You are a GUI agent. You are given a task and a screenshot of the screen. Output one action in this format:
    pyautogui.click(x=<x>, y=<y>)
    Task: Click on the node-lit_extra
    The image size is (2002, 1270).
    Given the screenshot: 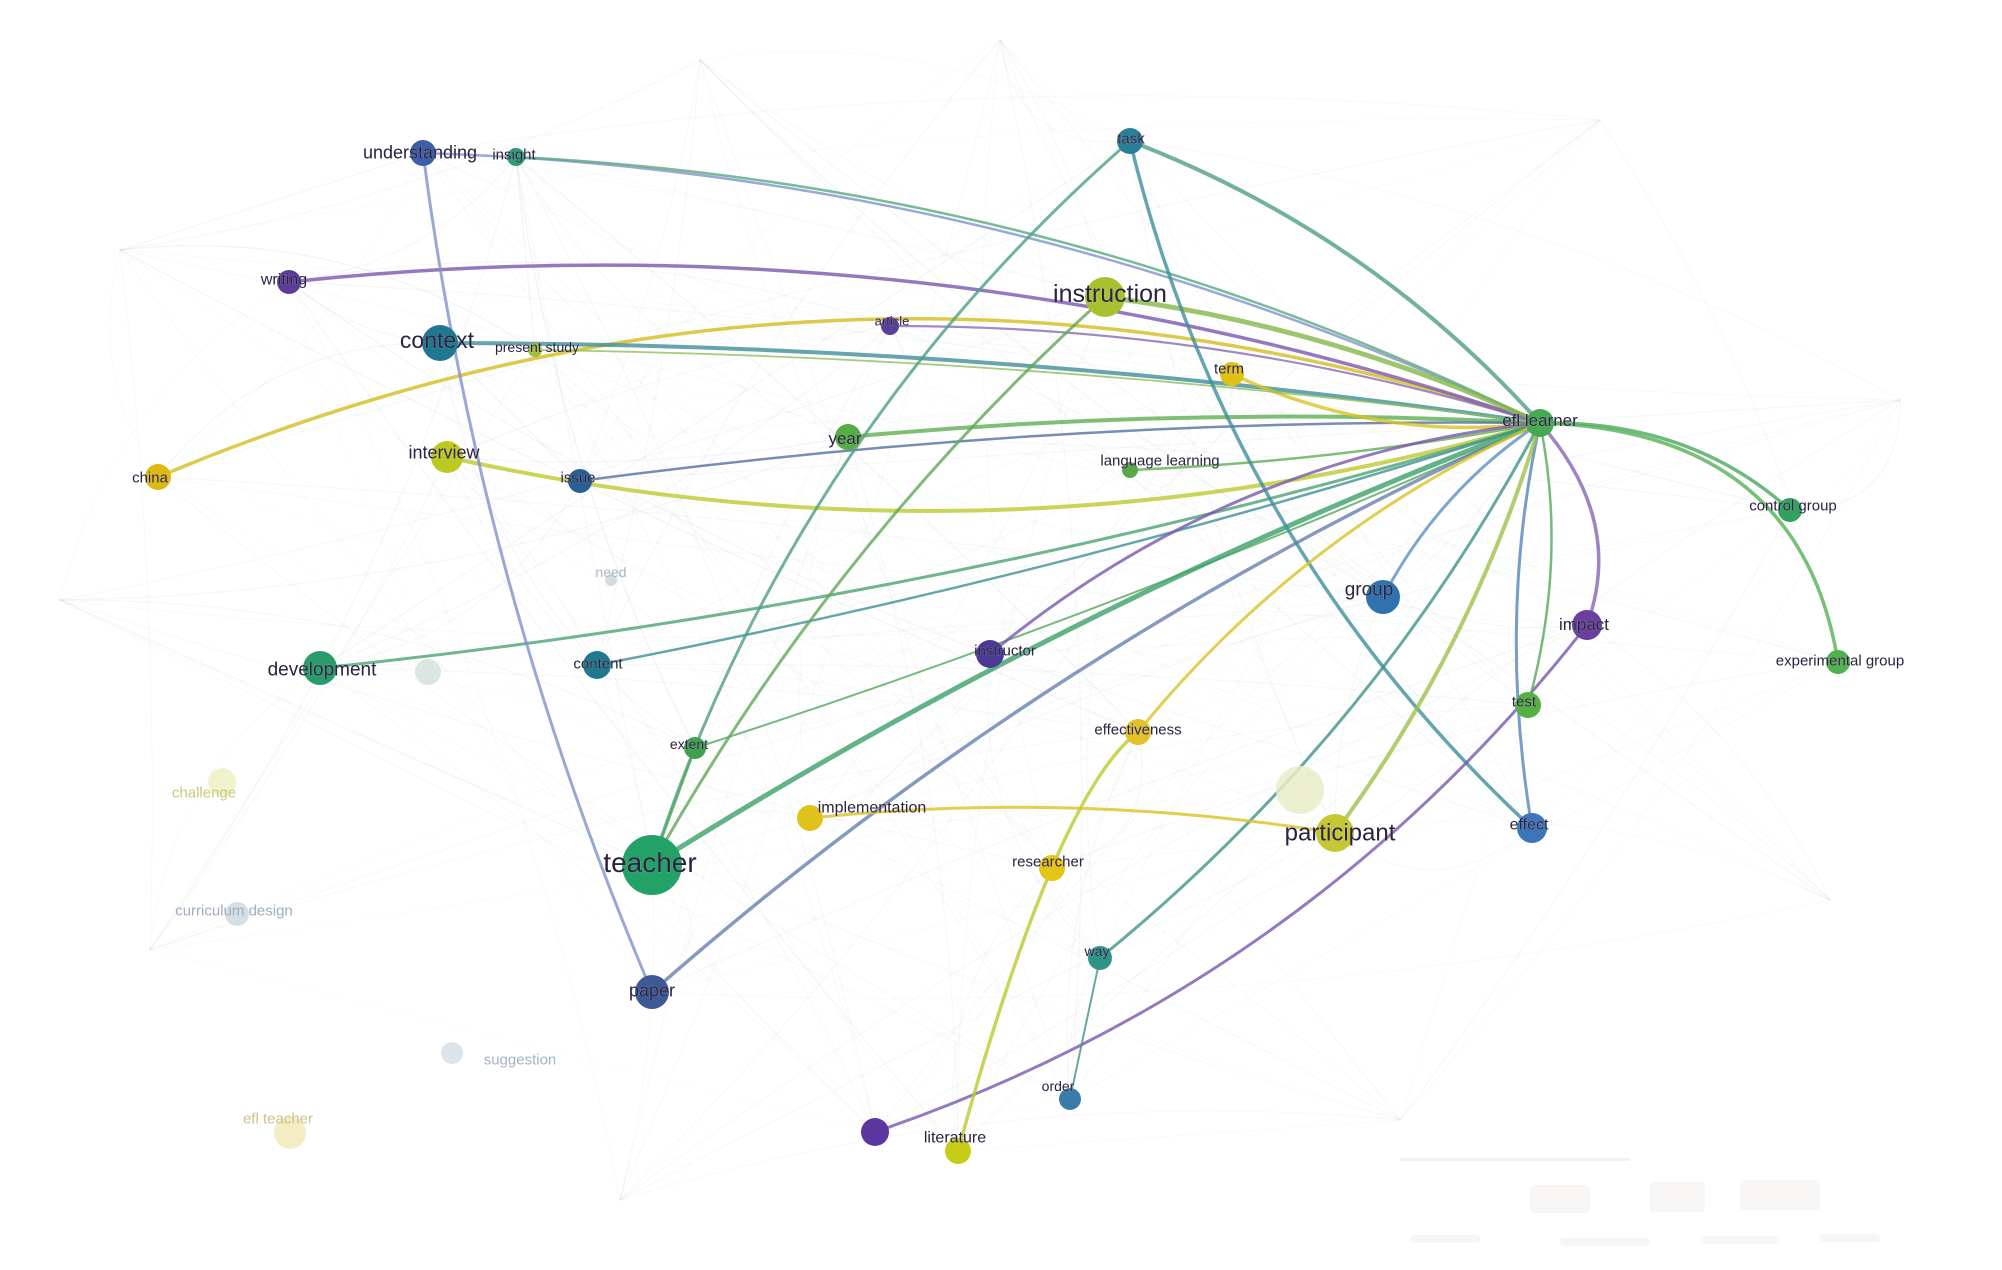 What is the action you would take?
    pyautogui.click(x=958, y=1151)
    